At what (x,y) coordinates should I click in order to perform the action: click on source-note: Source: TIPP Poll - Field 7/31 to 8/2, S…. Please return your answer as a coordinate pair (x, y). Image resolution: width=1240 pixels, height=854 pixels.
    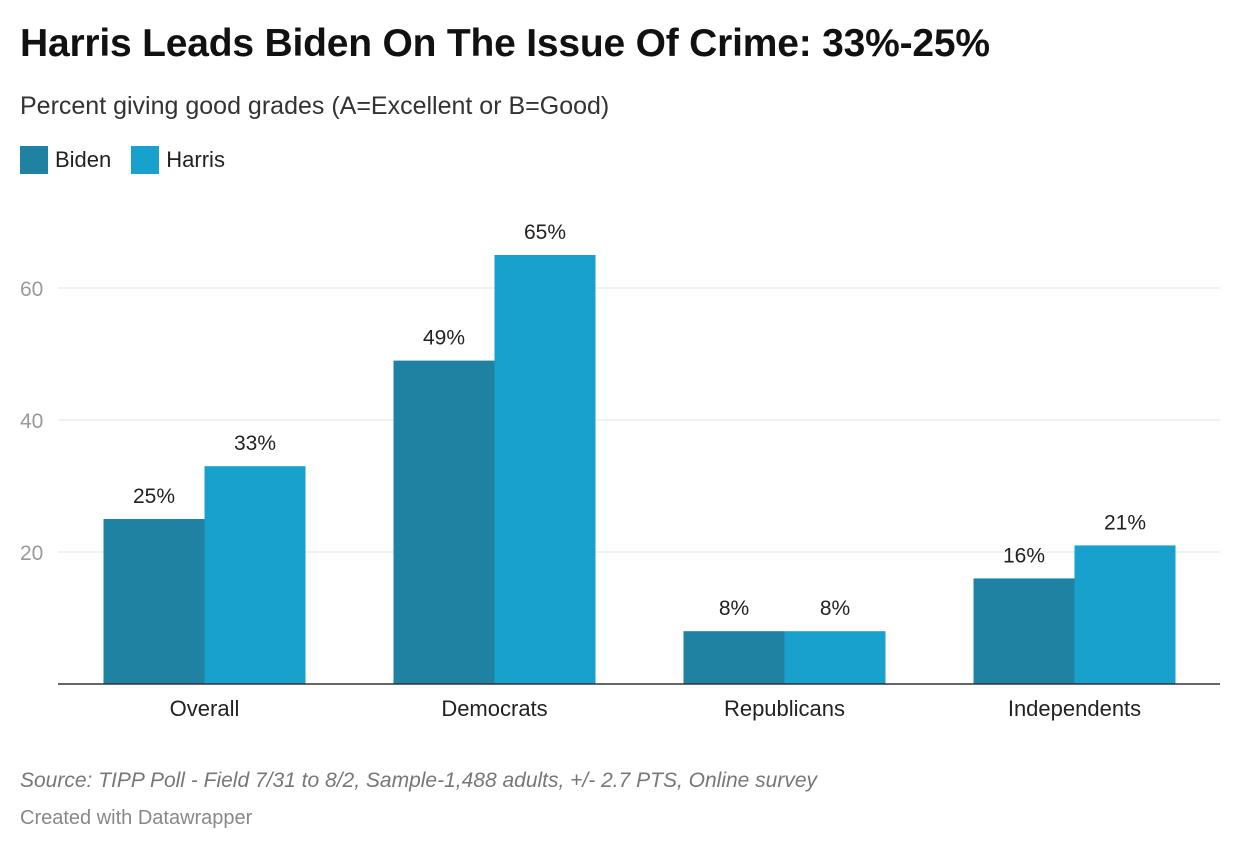
    Looking at the image, I should click on (419, 780).